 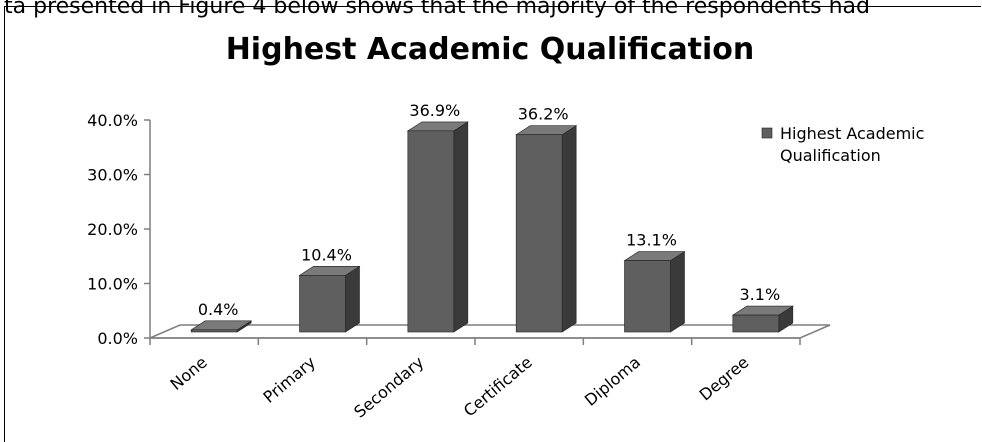 I want to click on bar-diploma, so click(x=654, y=292).